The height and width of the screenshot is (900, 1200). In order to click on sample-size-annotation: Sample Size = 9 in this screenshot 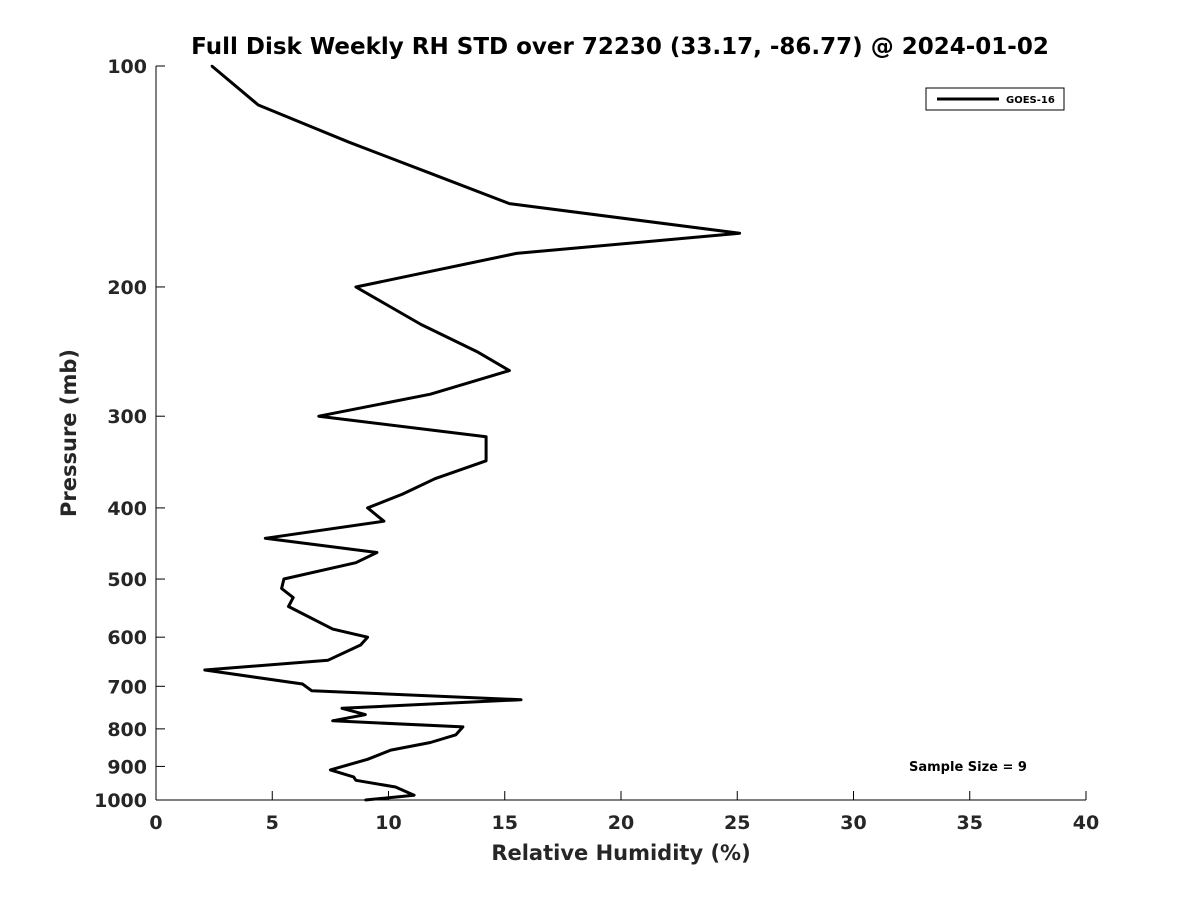, I will do `click(968, 767)`.